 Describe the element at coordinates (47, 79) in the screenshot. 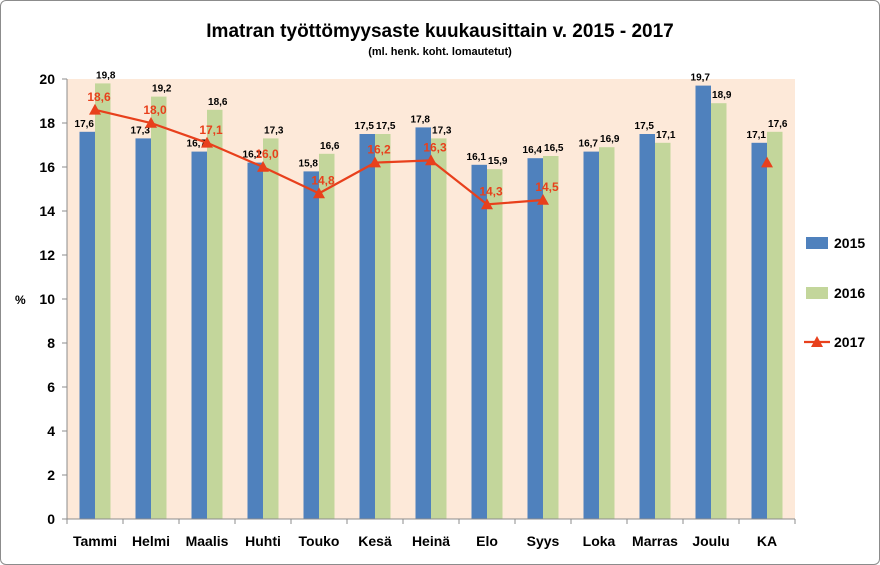

I see `y-tick-label: 20` at that location.